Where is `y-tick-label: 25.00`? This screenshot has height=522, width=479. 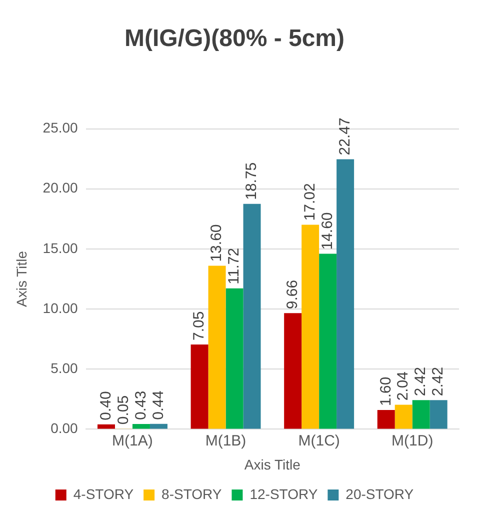 y-tick-label: 25.00 is located at coordinates (60, 128).